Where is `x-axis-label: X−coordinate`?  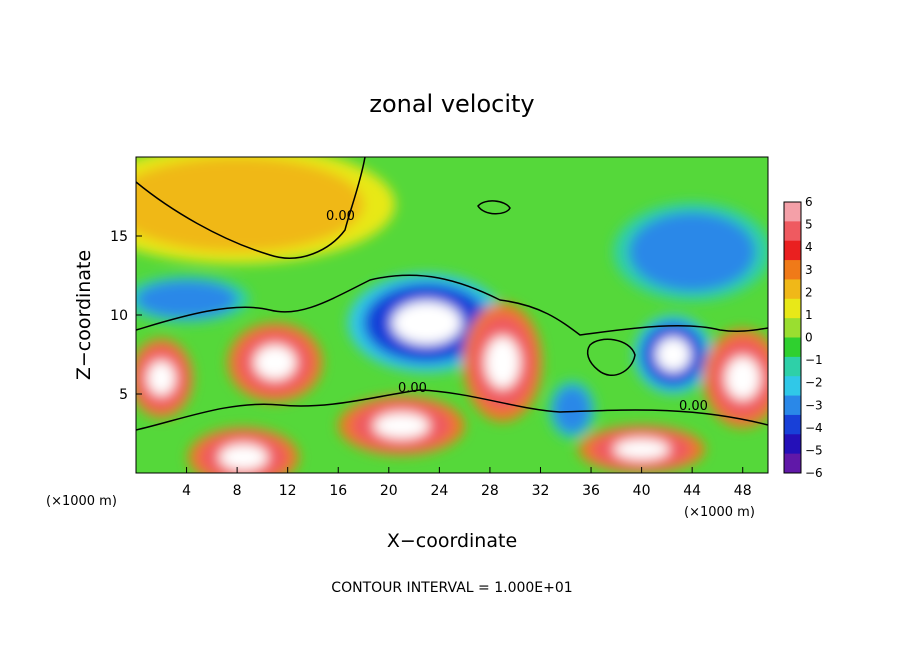
x-axis-label: X−coordinate is located at coordinates (452, 541).